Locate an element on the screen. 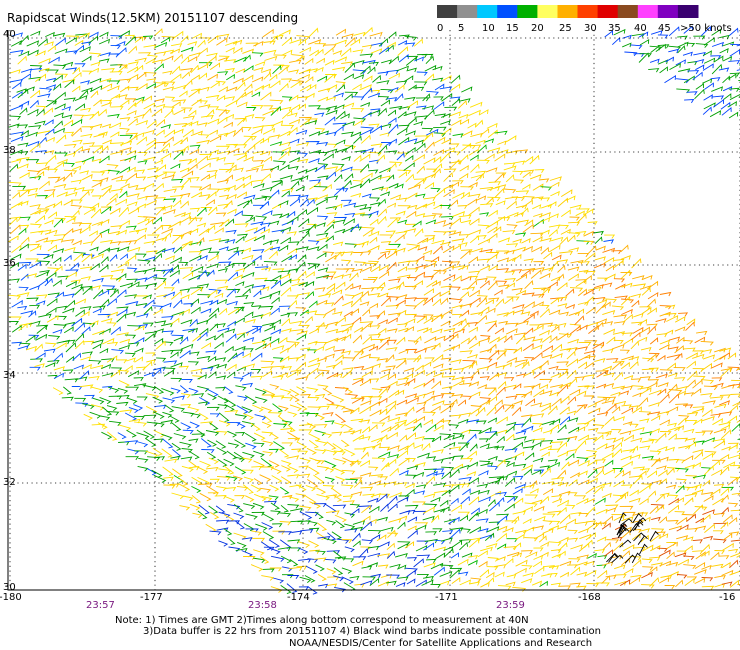 The width and height of the screenshot is (740, 650). contaminated-wind-barb is located at coordinates (626, 522).